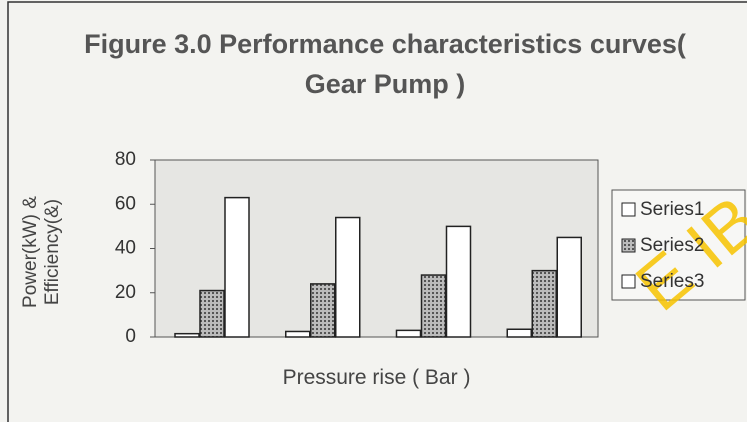 The height and width of the screenshot is (422, 747). What do you see at coordinates (672, 281) in the screenshot?
I see `legend-label: Series3` at bounding box center [672, 281].